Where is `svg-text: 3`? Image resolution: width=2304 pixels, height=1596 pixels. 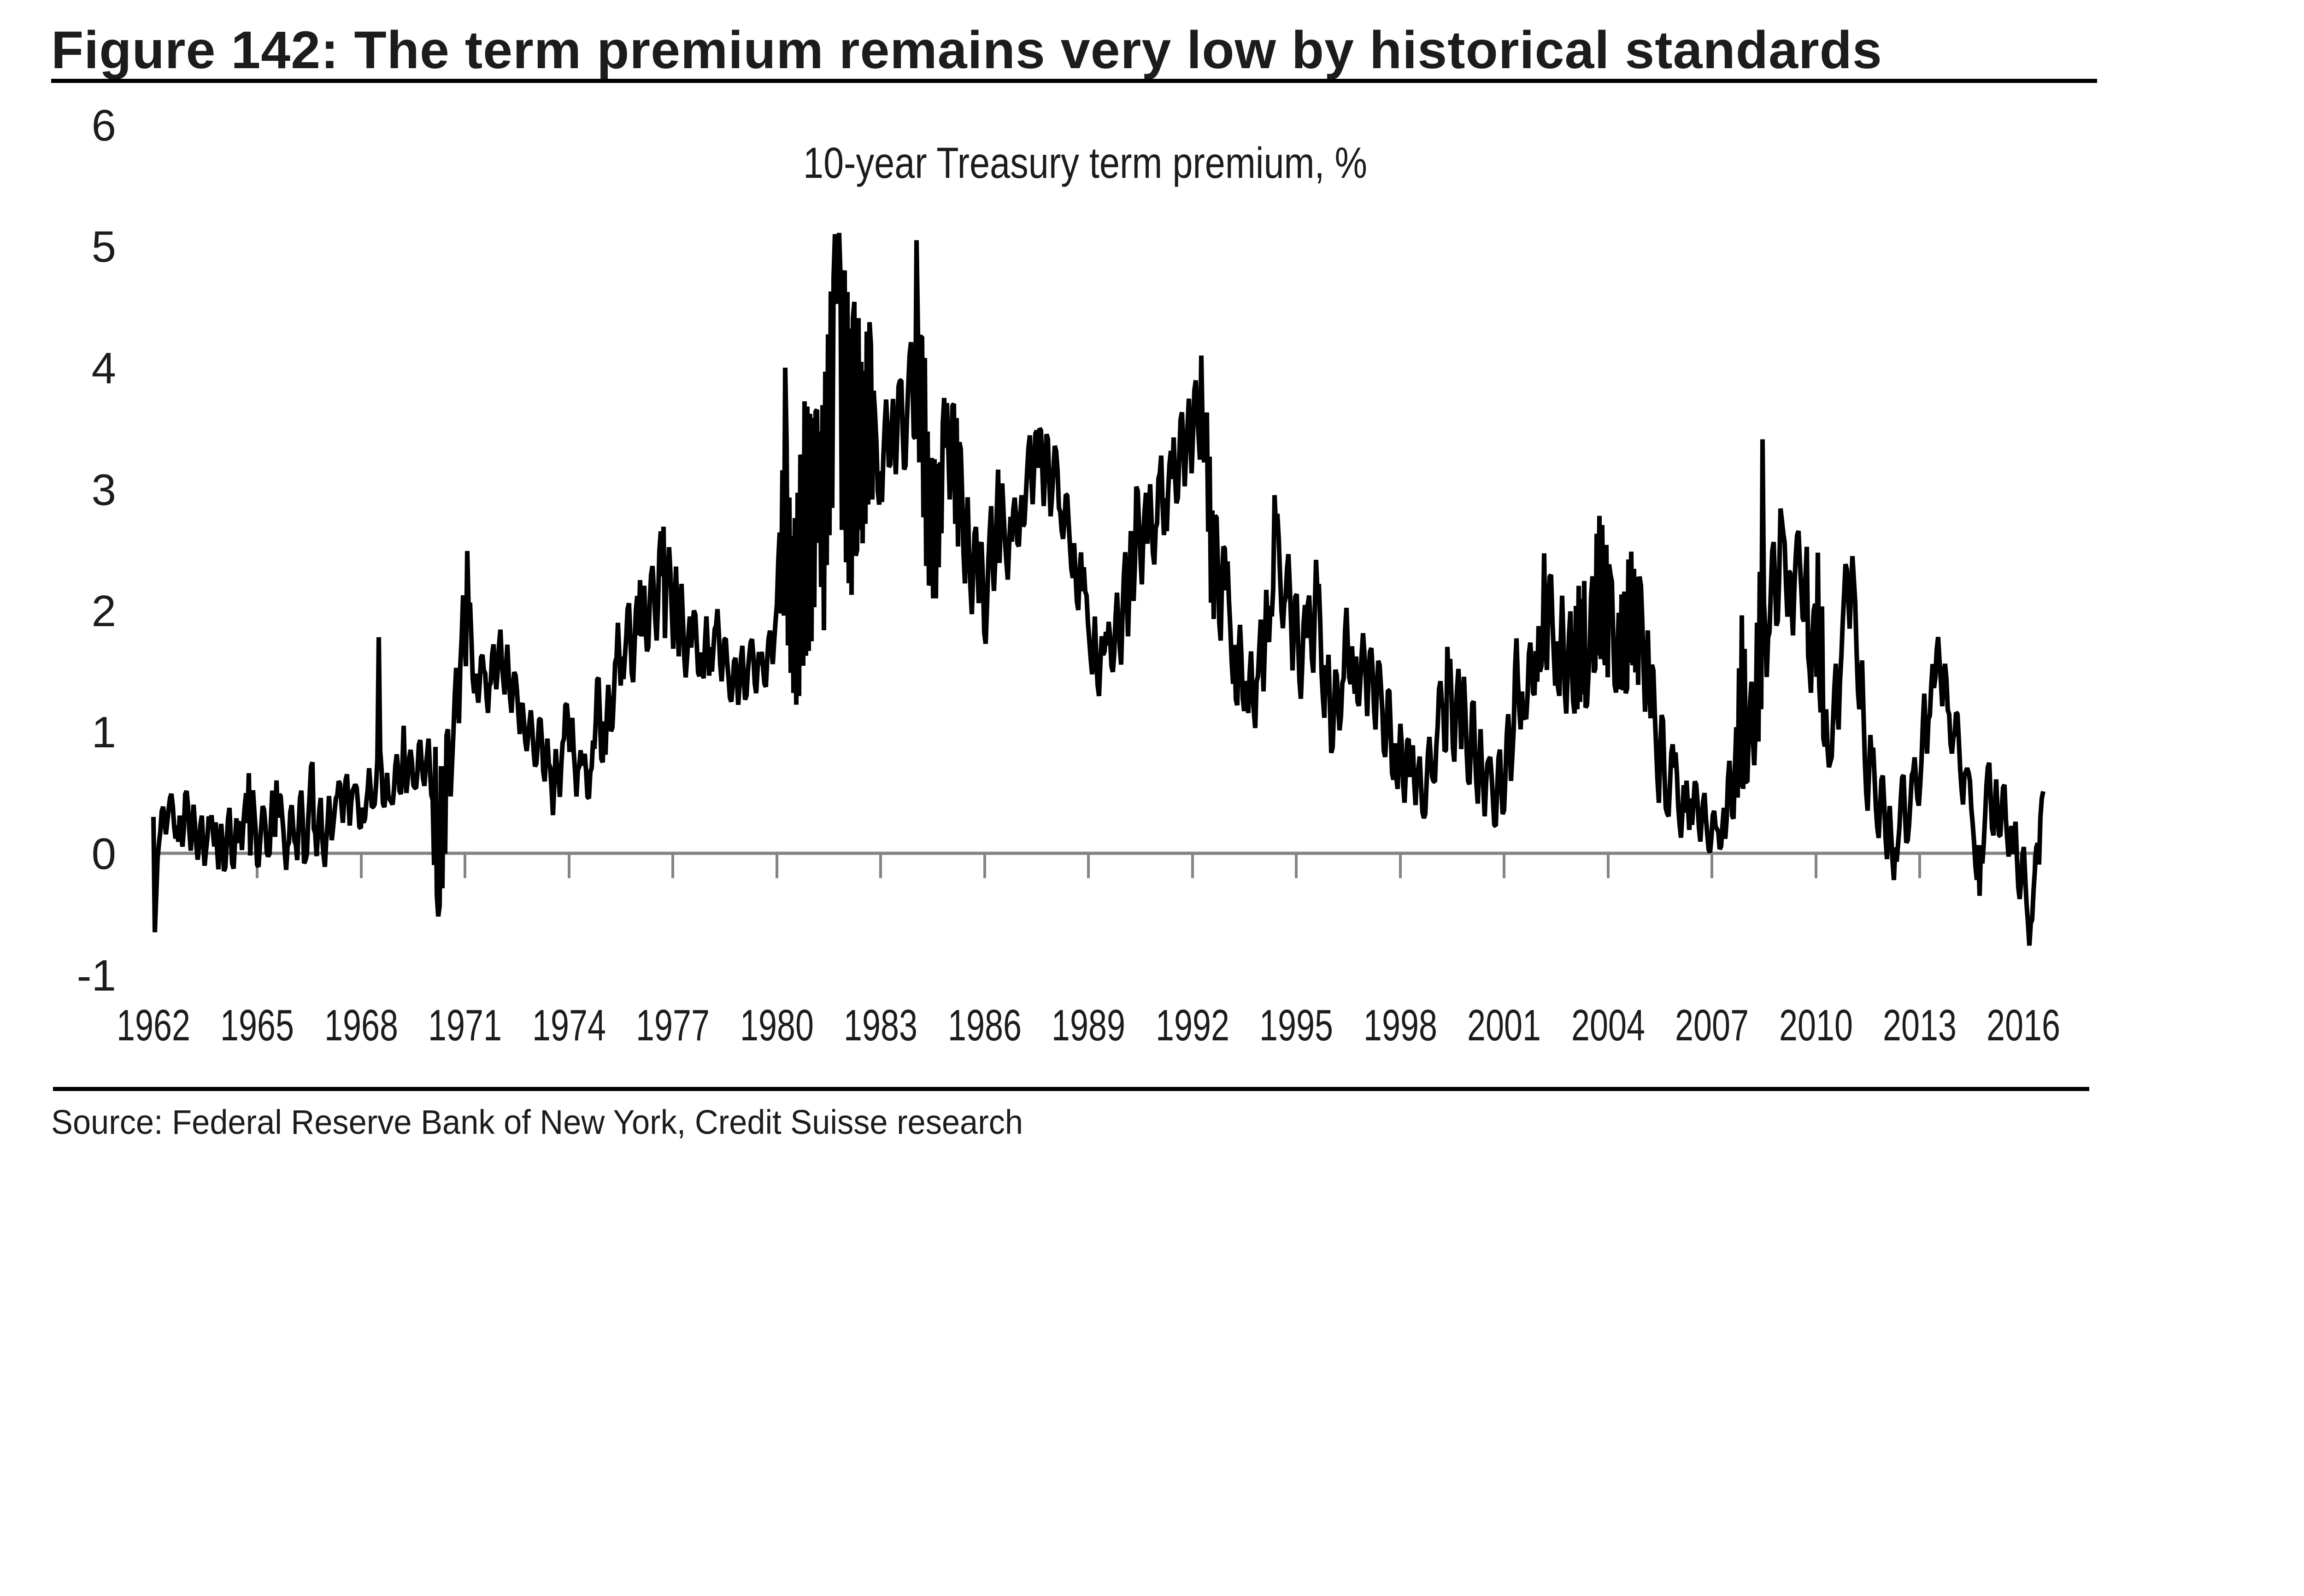 svg-text: 3 is located at coordinates (104, 490).